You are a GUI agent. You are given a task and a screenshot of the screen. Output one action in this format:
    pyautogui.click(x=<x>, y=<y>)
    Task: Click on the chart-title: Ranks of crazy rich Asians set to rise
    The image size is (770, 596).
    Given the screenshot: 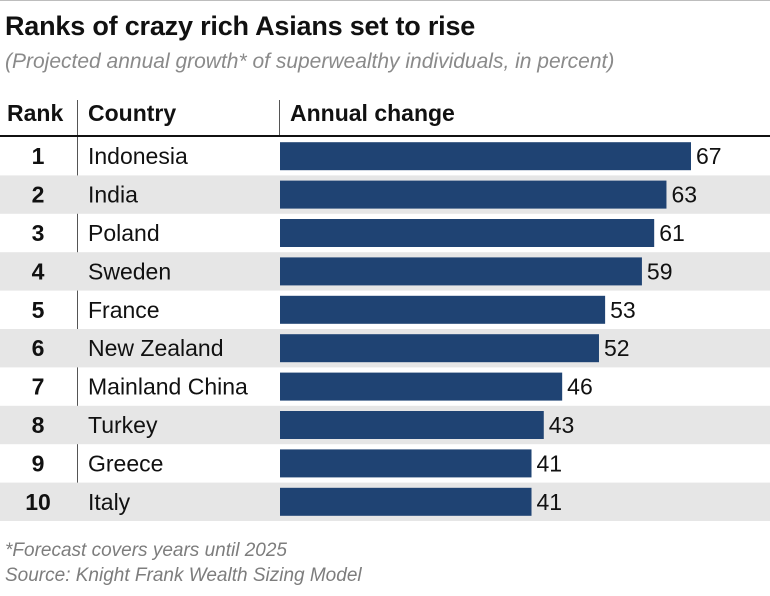 What is the action you would take?
    pyautogui.click(x=240, y=26)
    